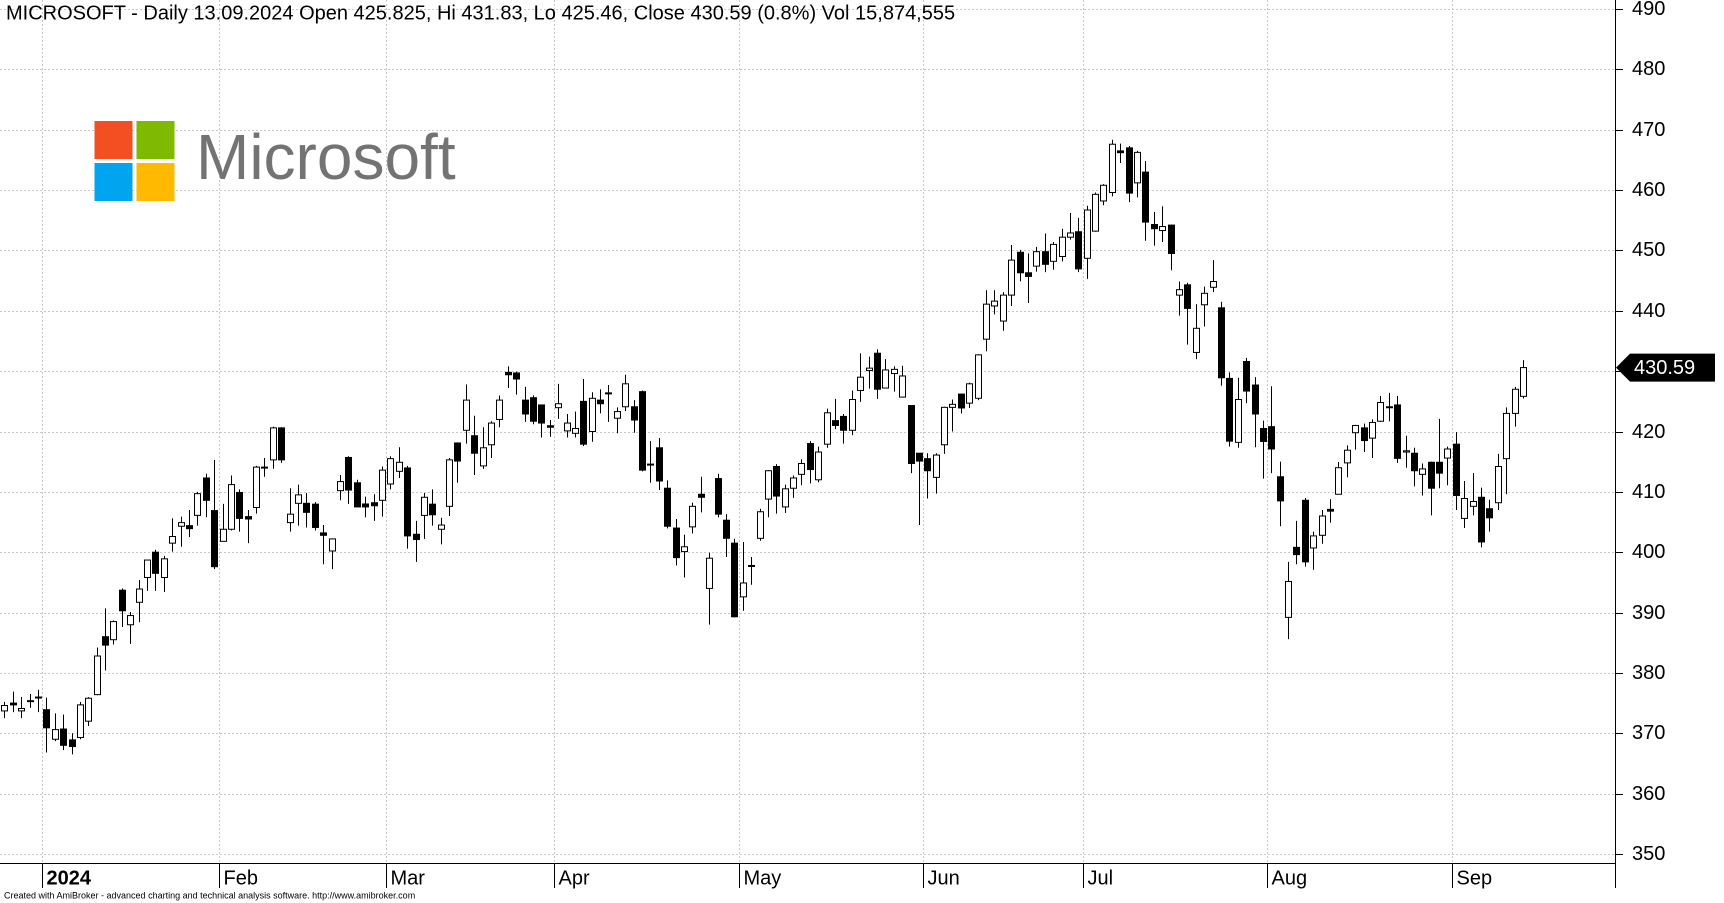  Describe the element at coordinates (1290, 878) in the screenshot. I see `x-tick-label: Aug` at that location.